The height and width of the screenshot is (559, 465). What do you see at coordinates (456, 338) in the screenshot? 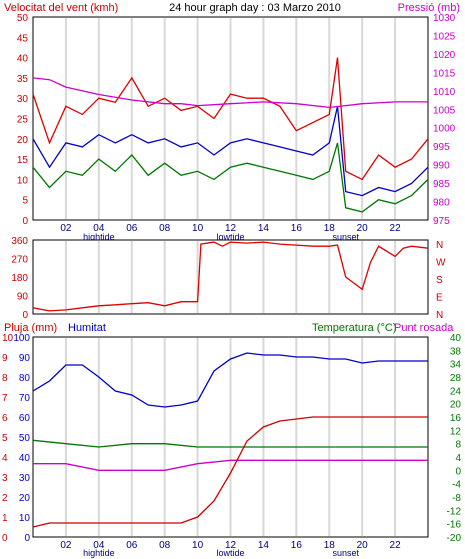
I see `p3-temp-tick: 40` at bounding box center [456, 338].